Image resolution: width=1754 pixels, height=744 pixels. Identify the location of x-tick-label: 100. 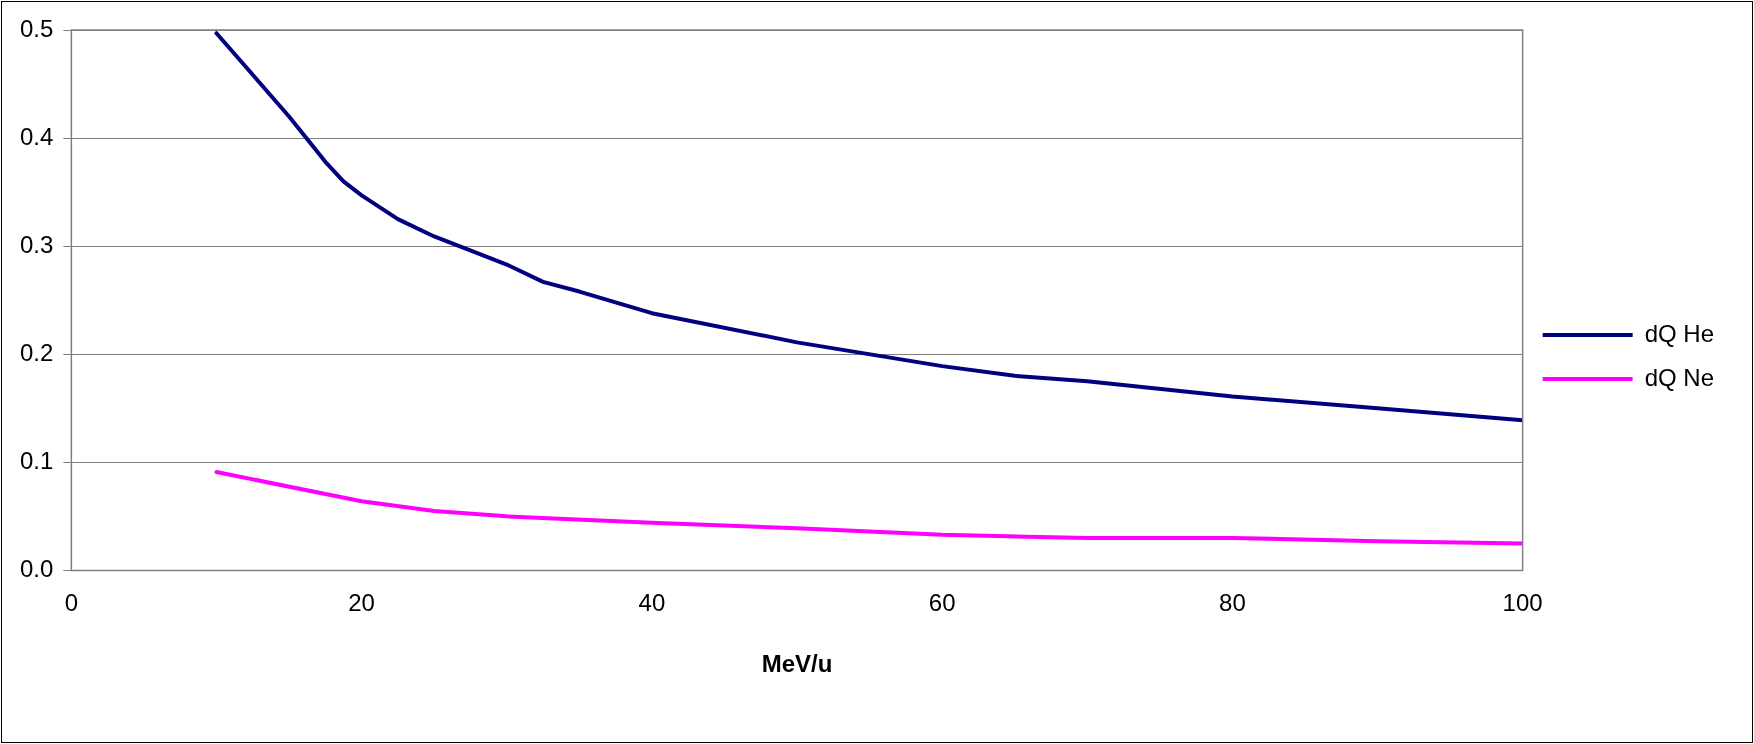
(1522, 603).